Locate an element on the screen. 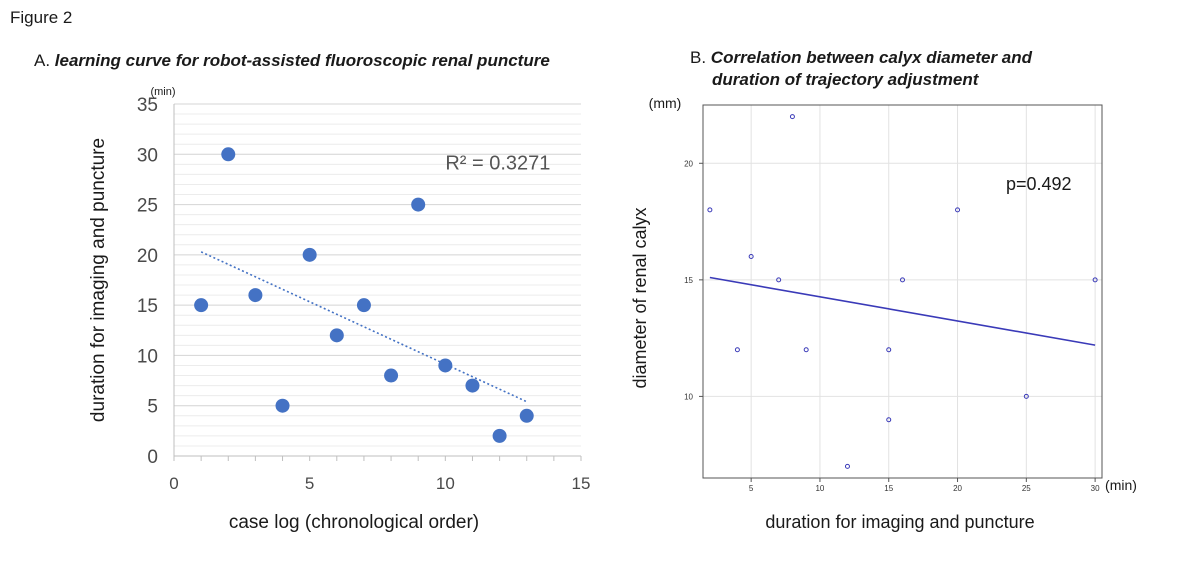 This screenshot has height=566, width=1200. y-tick-label: 30 is located at coordinates (147, 155).